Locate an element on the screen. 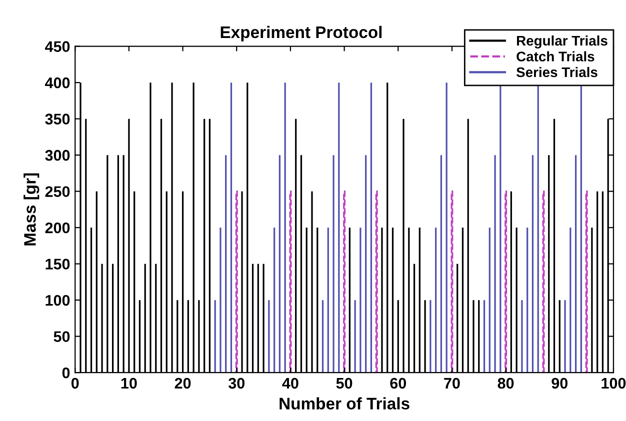 This screenshot has height=421, width=626. legend-label: Catch Trials is located at coordinates (555, 56).